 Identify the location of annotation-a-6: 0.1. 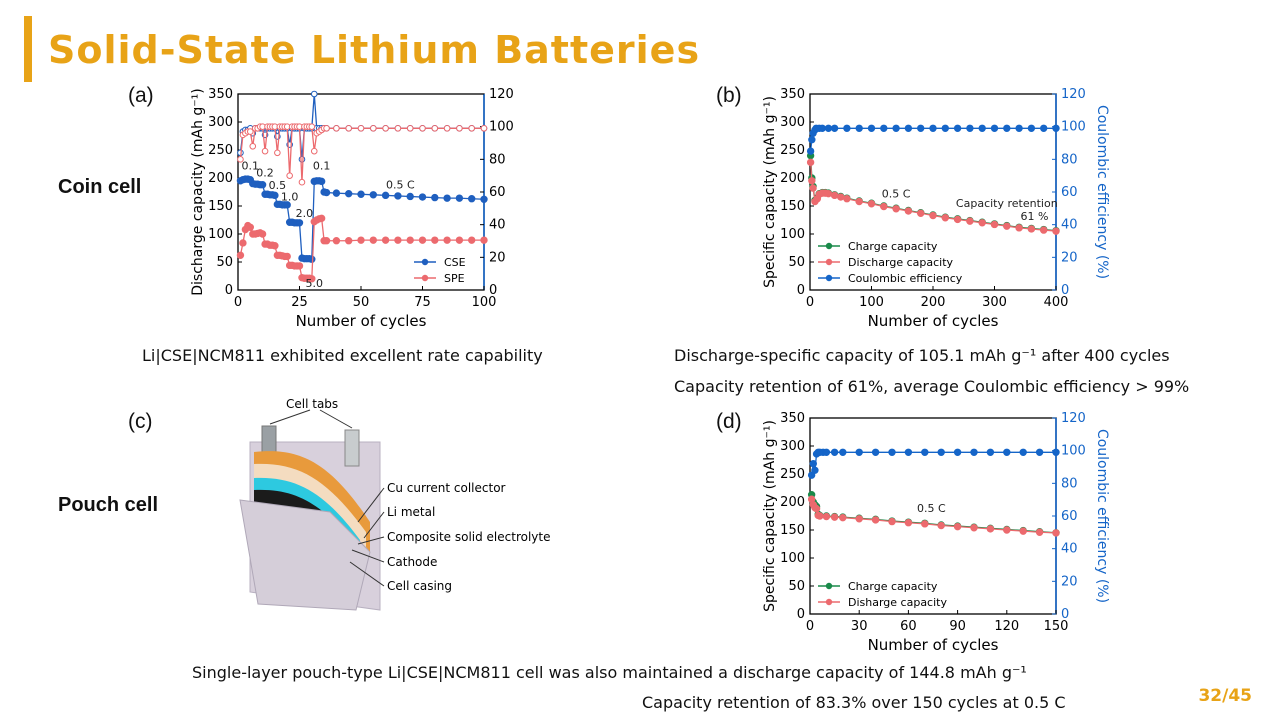
(322, 166).